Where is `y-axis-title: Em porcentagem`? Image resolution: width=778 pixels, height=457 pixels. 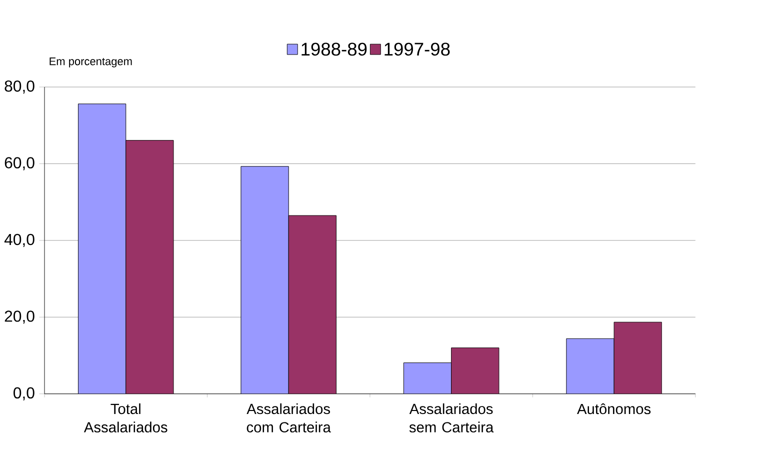 y-axis-title: Em porcentagem is located at coordinates (91, 63).